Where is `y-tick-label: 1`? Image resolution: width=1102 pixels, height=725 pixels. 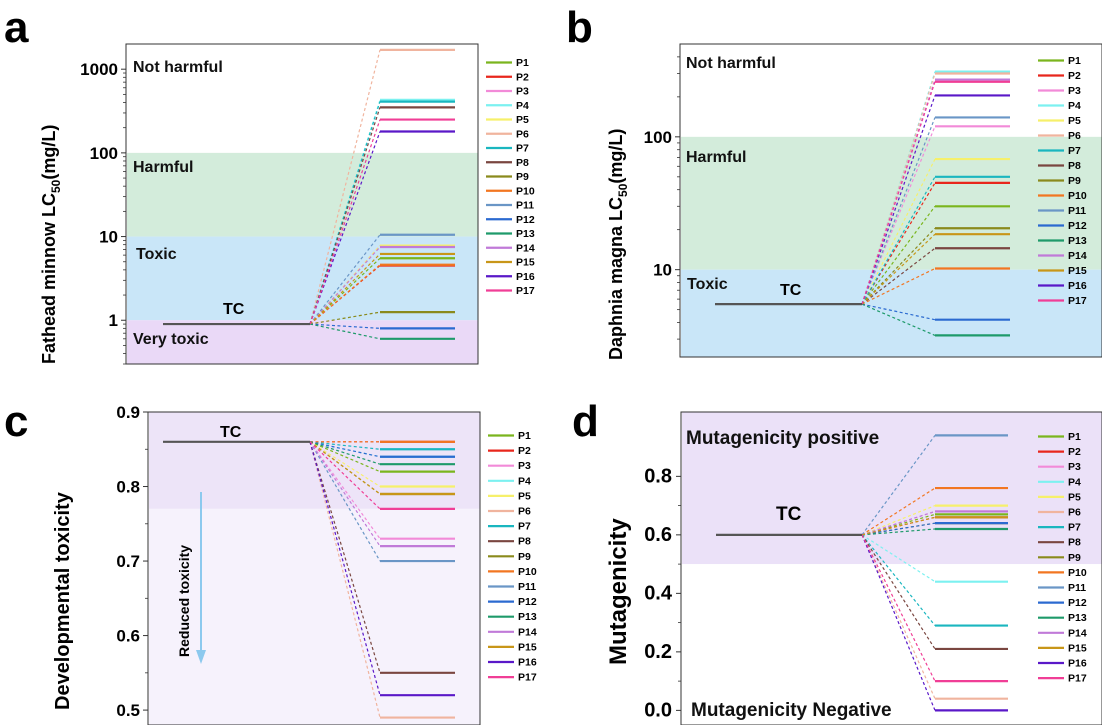 y-tick-label: 1 is located at coordinates (113, 320).